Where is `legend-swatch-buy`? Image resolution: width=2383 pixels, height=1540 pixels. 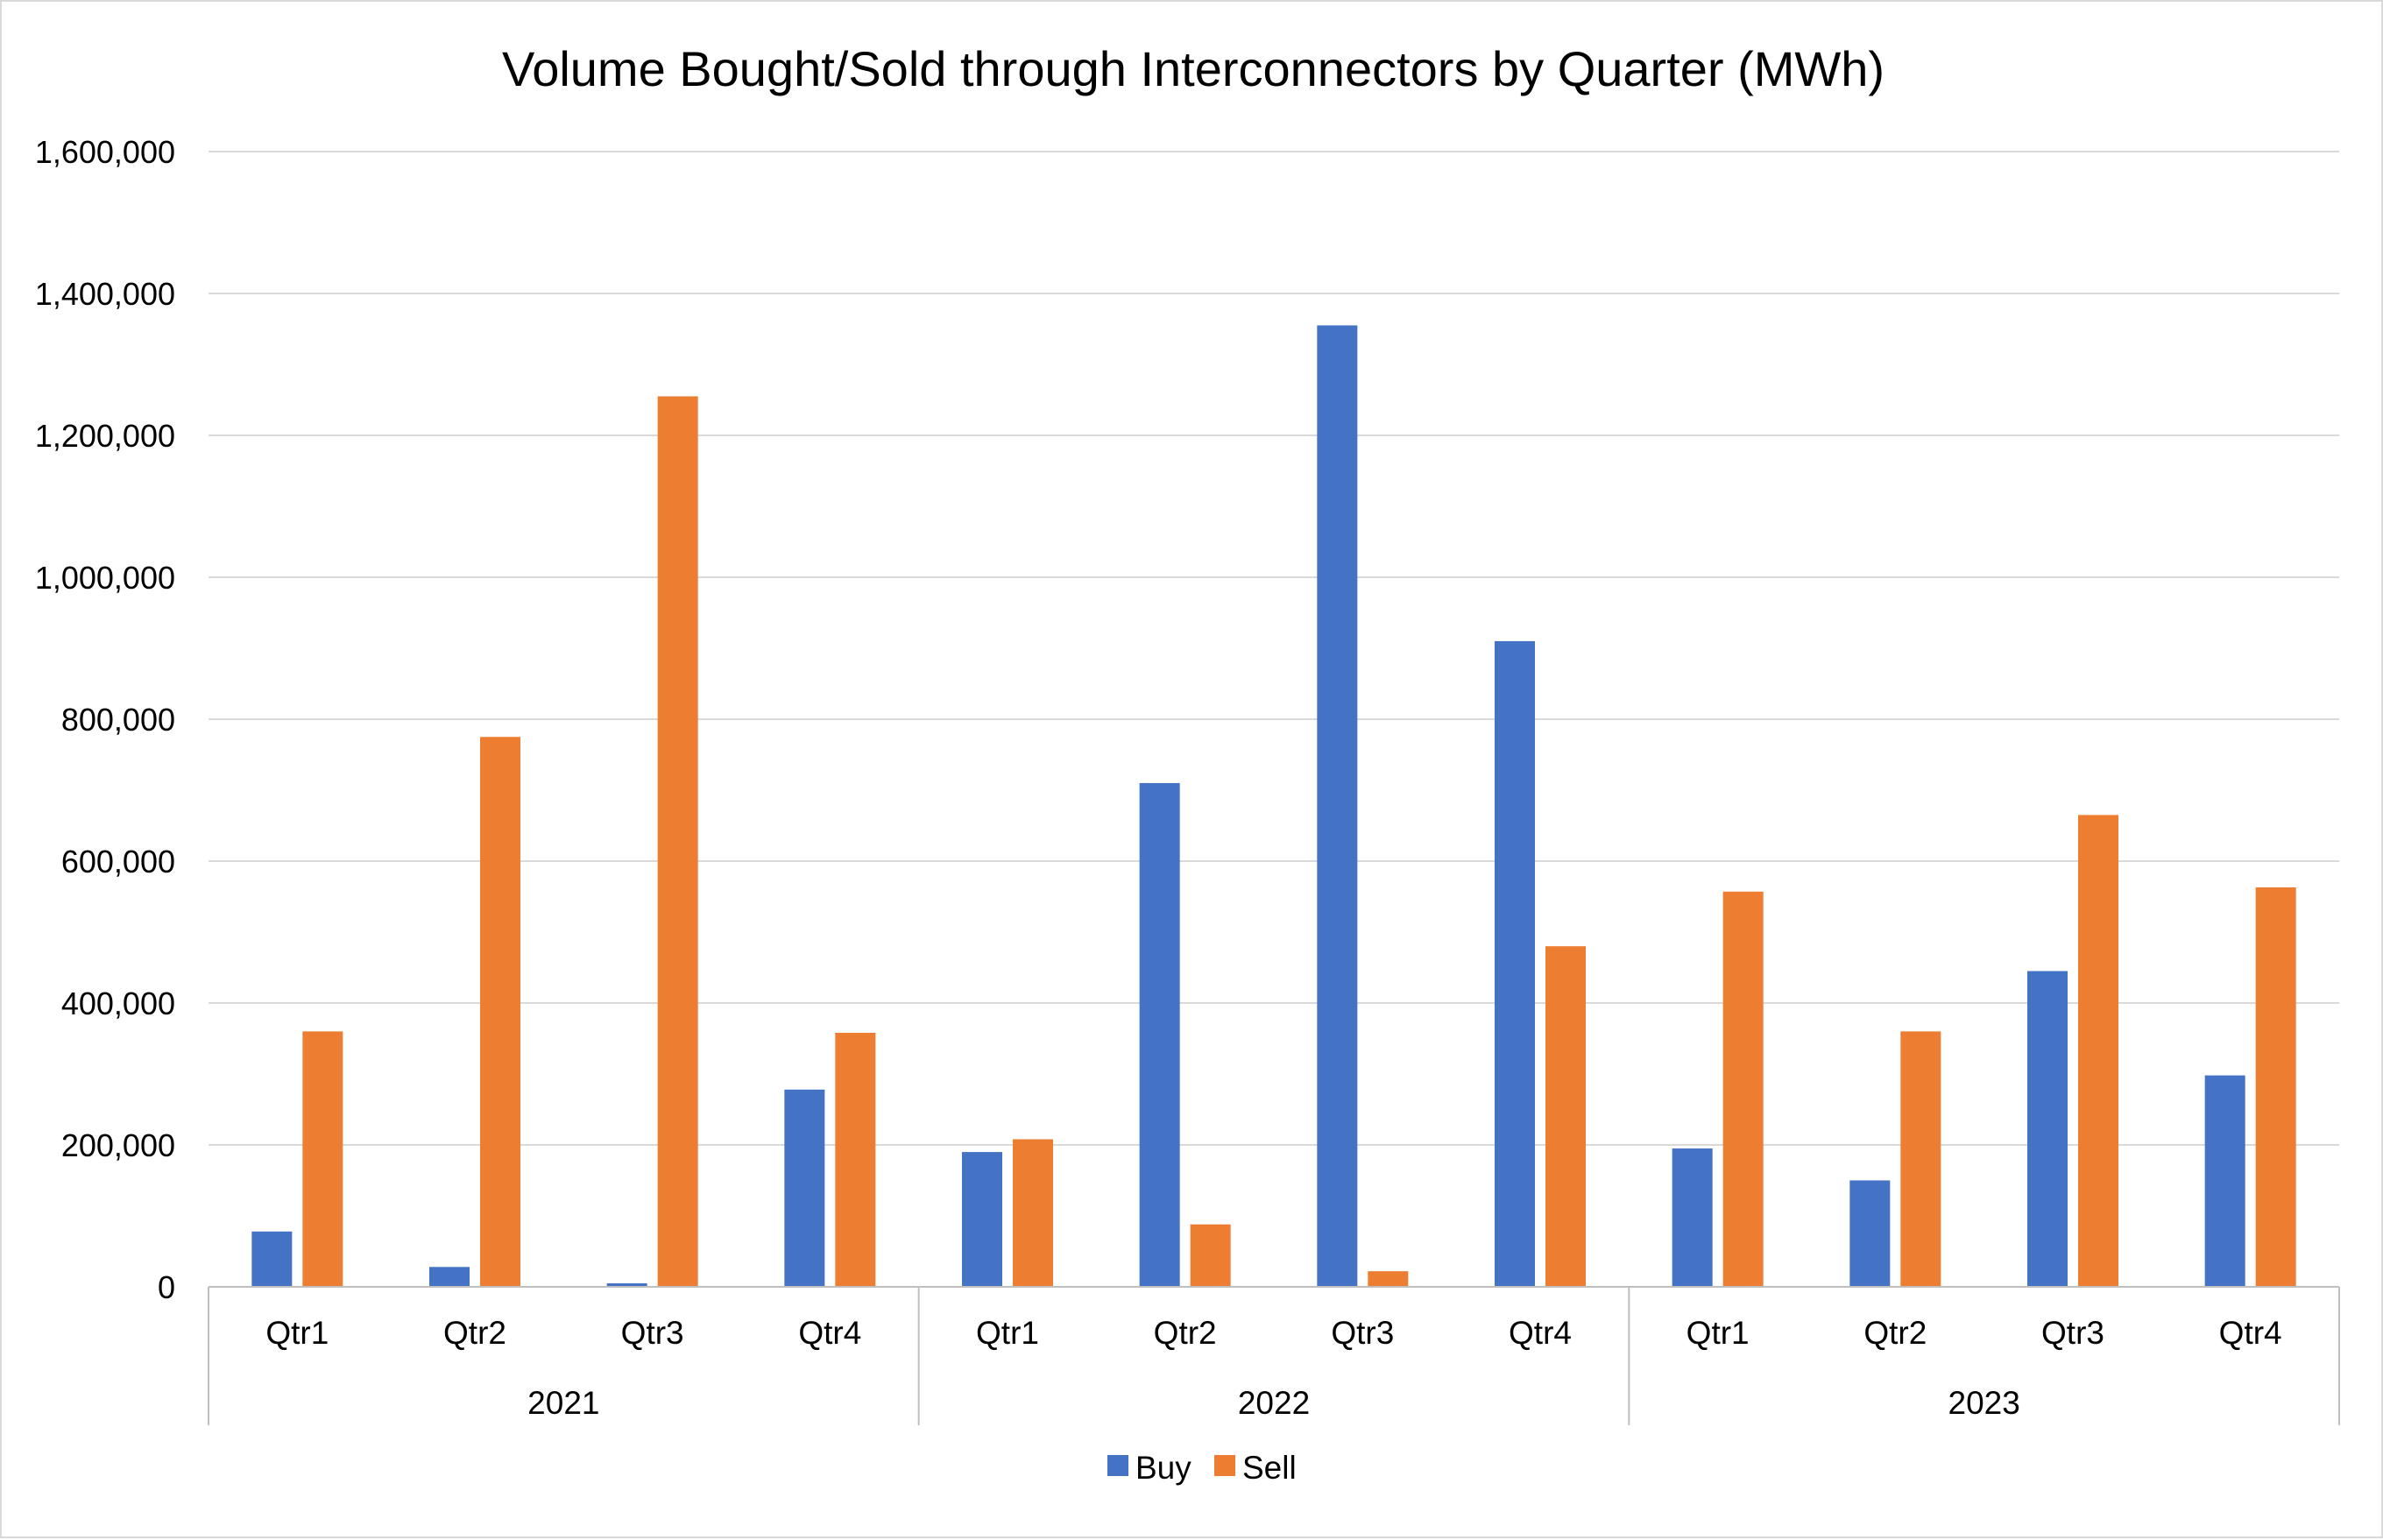
legend-swatch-buy is located at coordinates (1117, 1466).